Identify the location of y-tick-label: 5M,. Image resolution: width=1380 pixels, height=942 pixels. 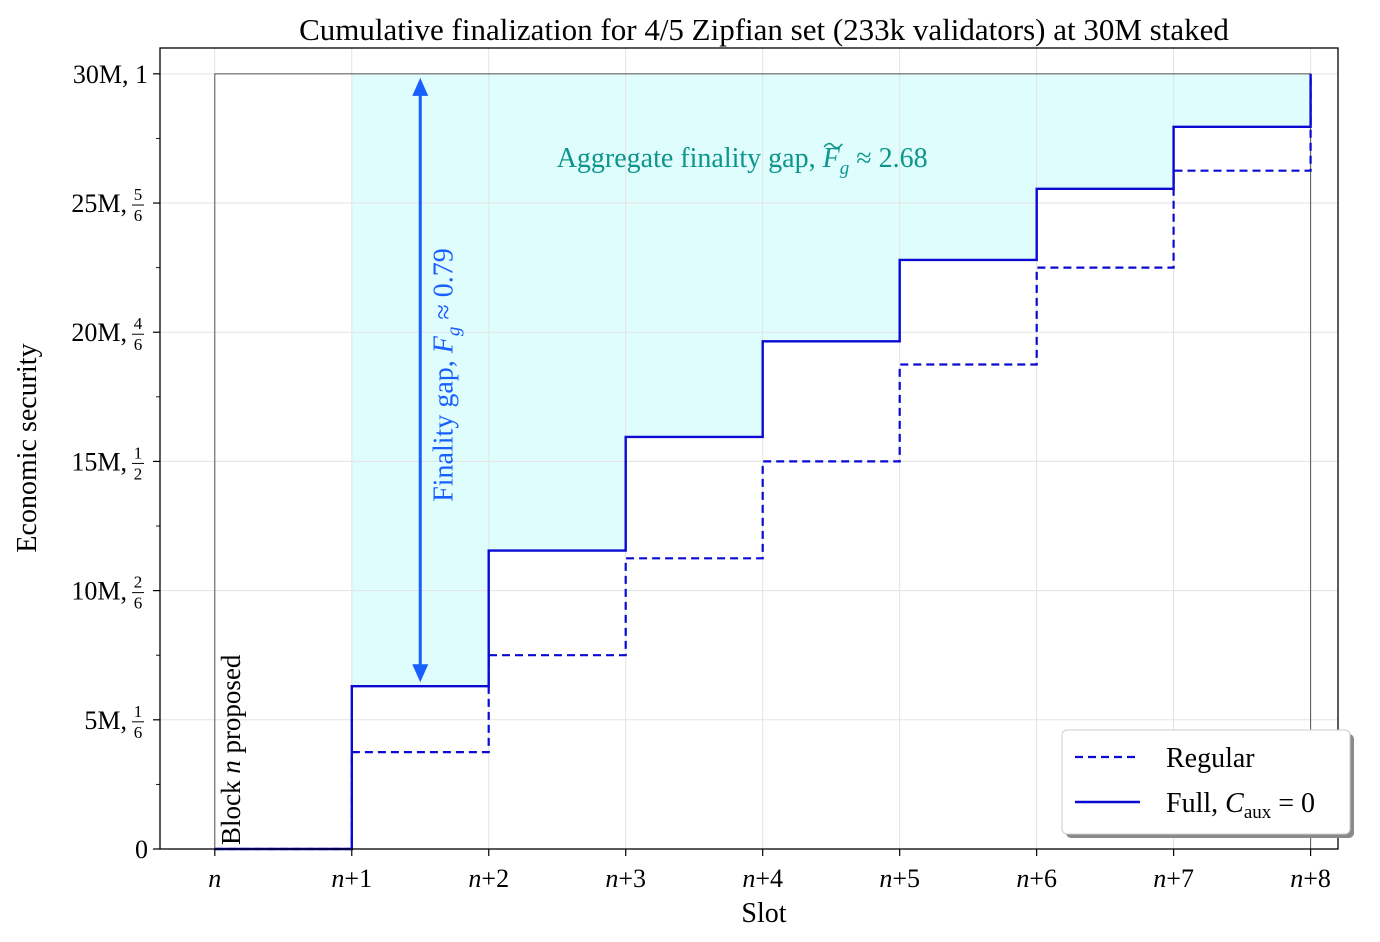
(105, 720).